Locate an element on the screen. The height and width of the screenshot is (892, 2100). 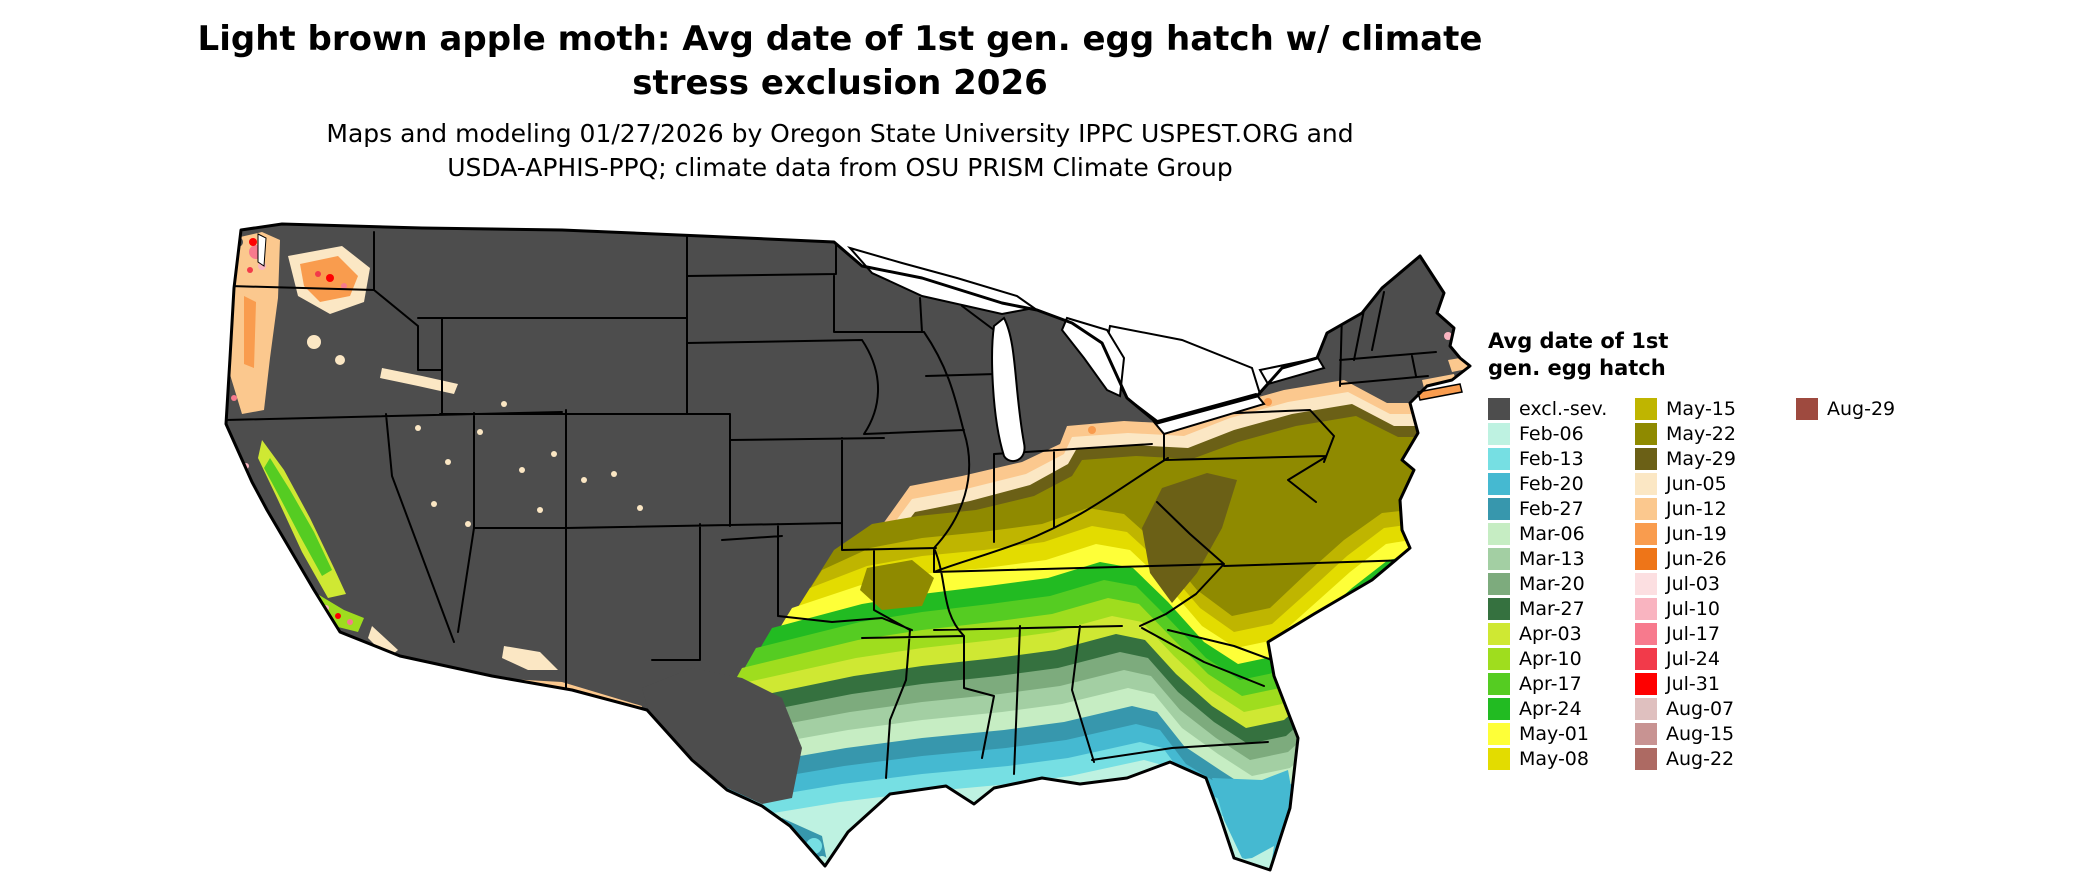
legend-item: Jul-10 is located at coordinates (1706, 609).